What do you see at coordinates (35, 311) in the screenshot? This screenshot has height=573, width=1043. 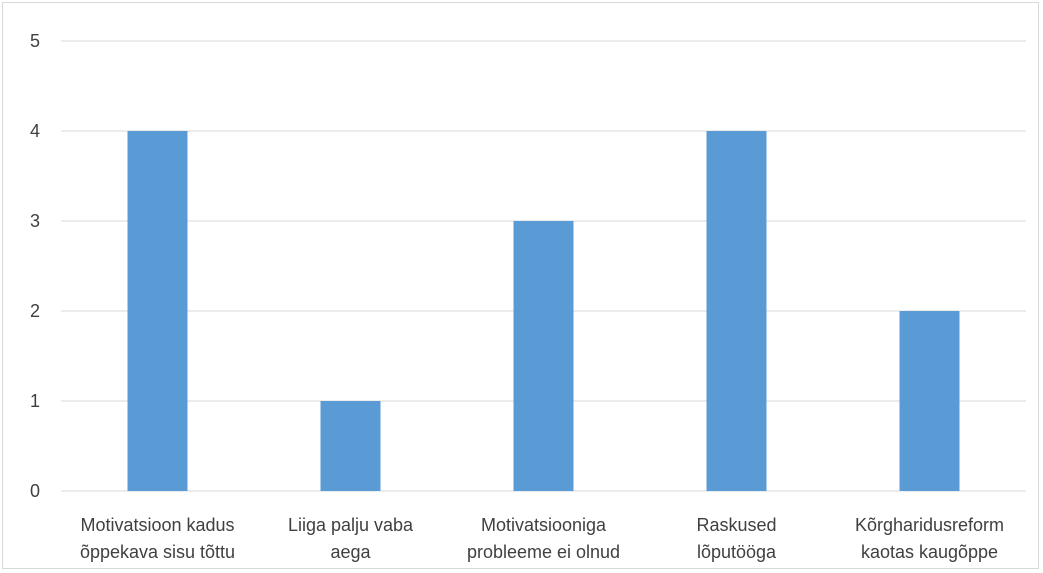 I see `y-tick-label: 2` at bounding box center [35, 311].